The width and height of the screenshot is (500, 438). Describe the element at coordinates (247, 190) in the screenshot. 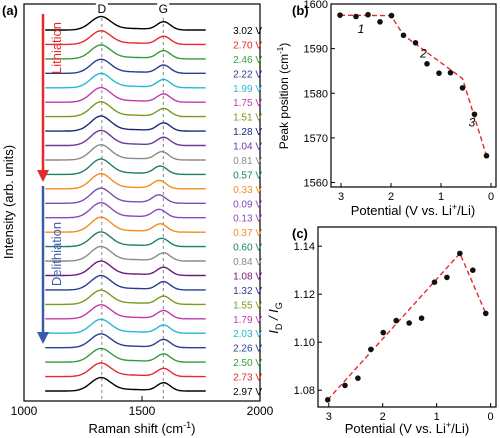

I see `voltage-label: 0.33 V` at that location.